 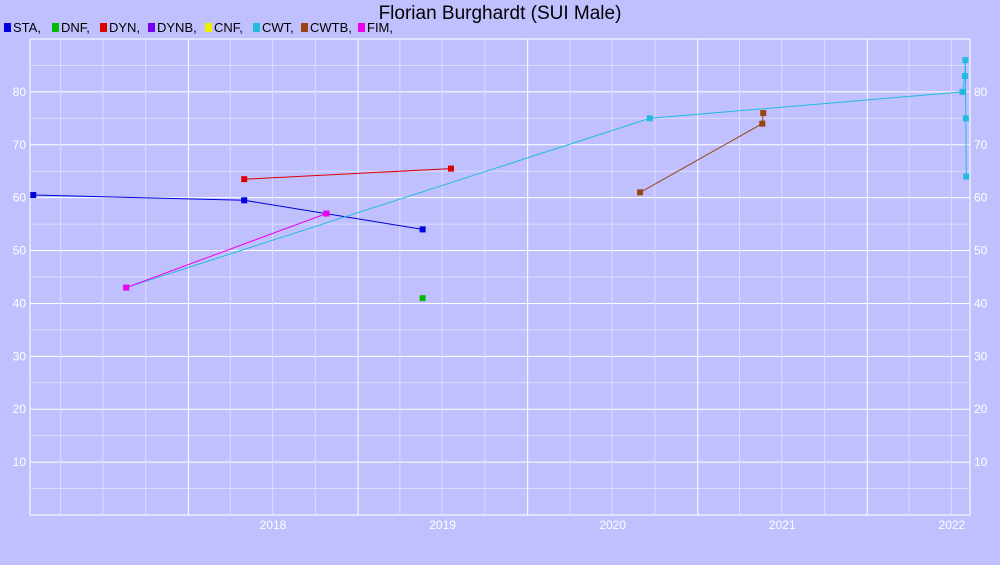 I want to click on legend-label: DNF,, so click(x=75, y=27).